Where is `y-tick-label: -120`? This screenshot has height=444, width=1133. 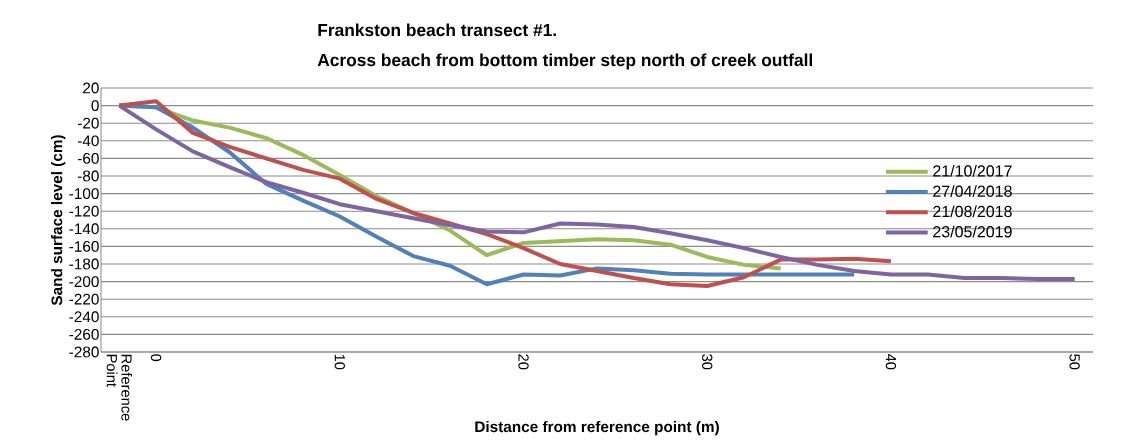 y-tick-label: -120 is located at coordinates (84, 211).